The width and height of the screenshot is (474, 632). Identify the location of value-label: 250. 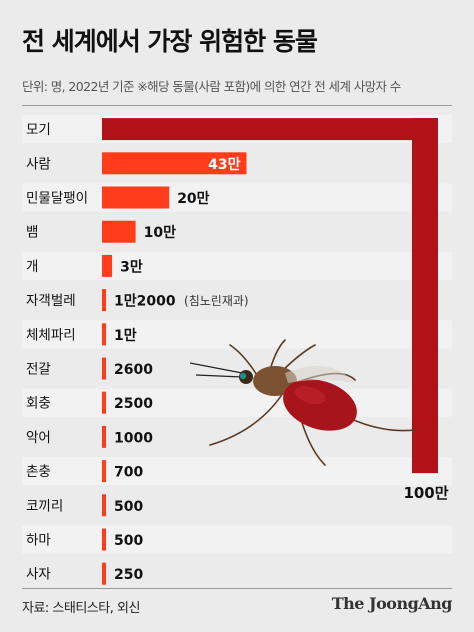
(128, 575).